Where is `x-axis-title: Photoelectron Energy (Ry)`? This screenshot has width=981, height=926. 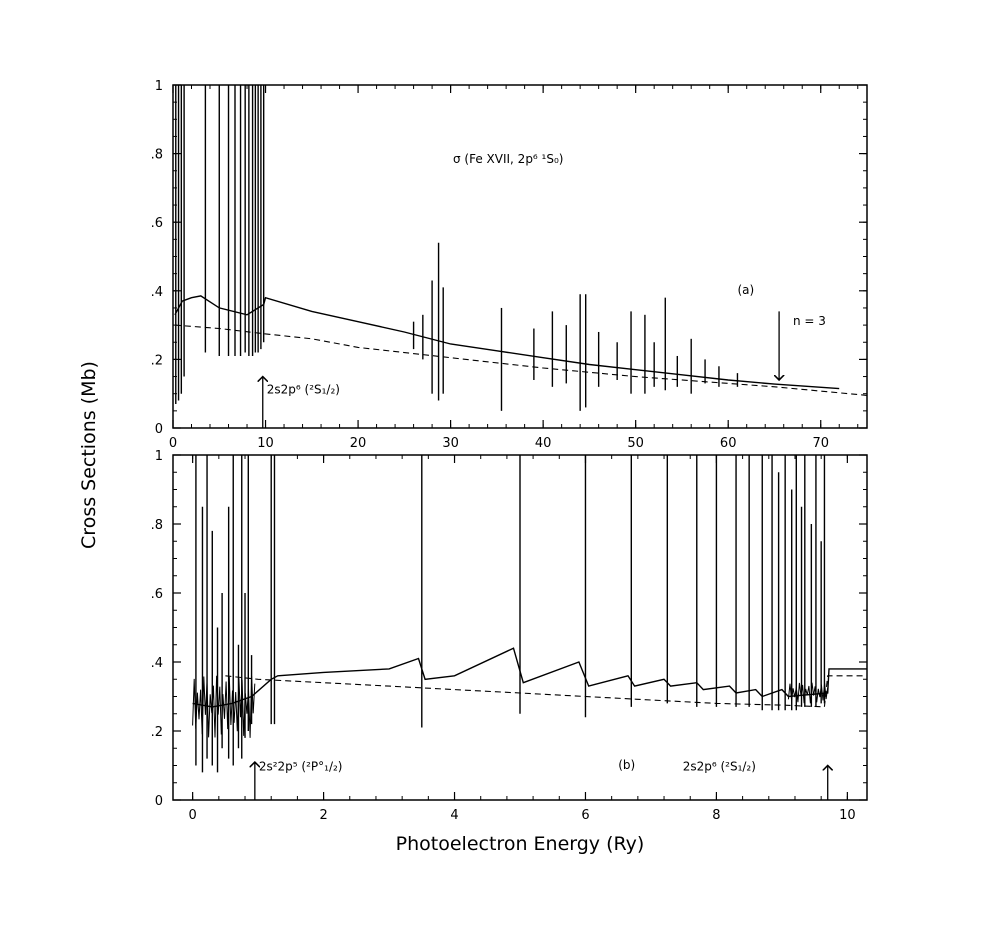
x-axis-title: Photoelectron Energy (Ry) is located at coordinates (520, 844).